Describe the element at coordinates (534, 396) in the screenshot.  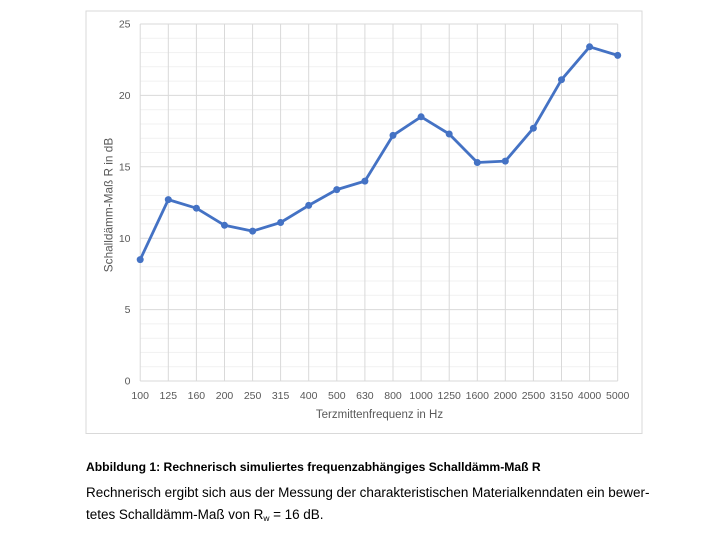
I see `svg-text: 2500` at that location.